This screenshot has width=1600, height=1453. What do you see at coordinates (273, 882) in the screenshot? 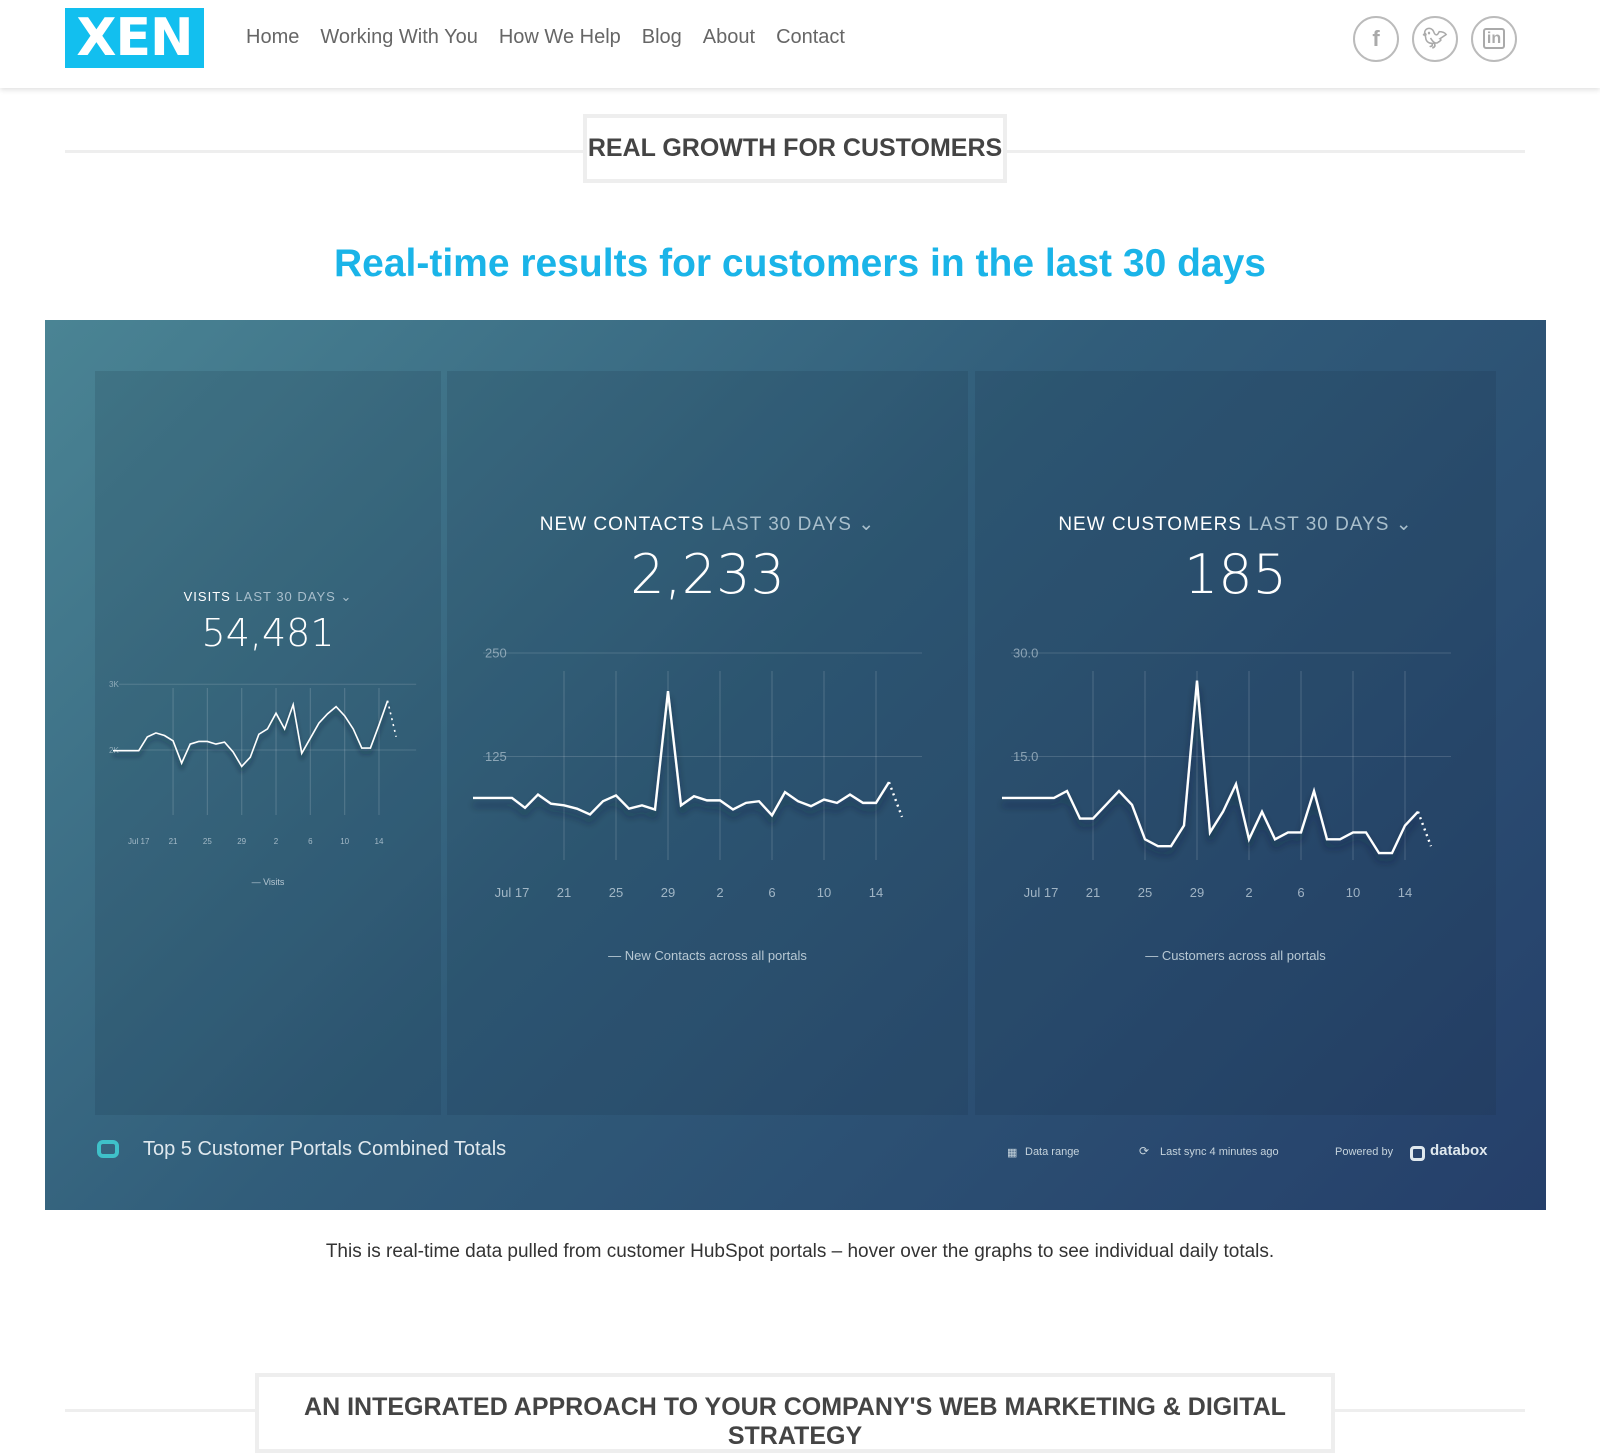
I see `legend-label: Visits` at bounding box center [273, 882].